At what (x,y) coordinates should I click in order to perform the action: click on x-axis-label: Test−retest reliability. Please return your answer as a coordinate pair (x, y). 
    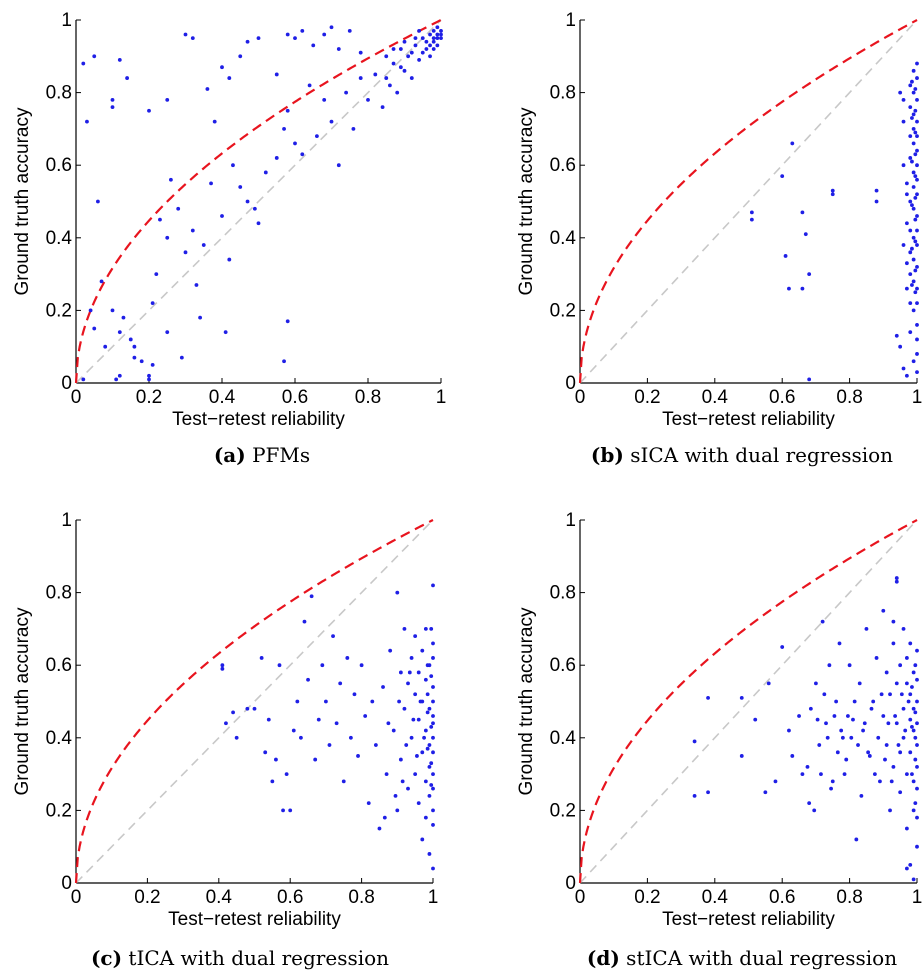
    Looking at the image, I should click on (254, 919).